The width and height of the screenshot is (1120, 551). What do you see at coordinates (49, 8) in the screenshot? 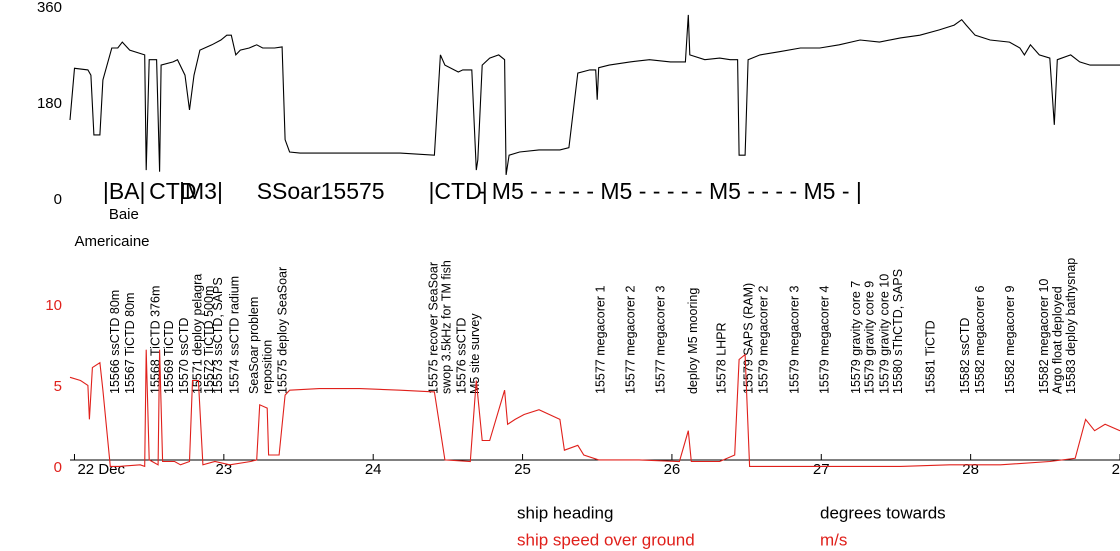
I see `y-tick-label: 360` at bounding box center [49, 8].